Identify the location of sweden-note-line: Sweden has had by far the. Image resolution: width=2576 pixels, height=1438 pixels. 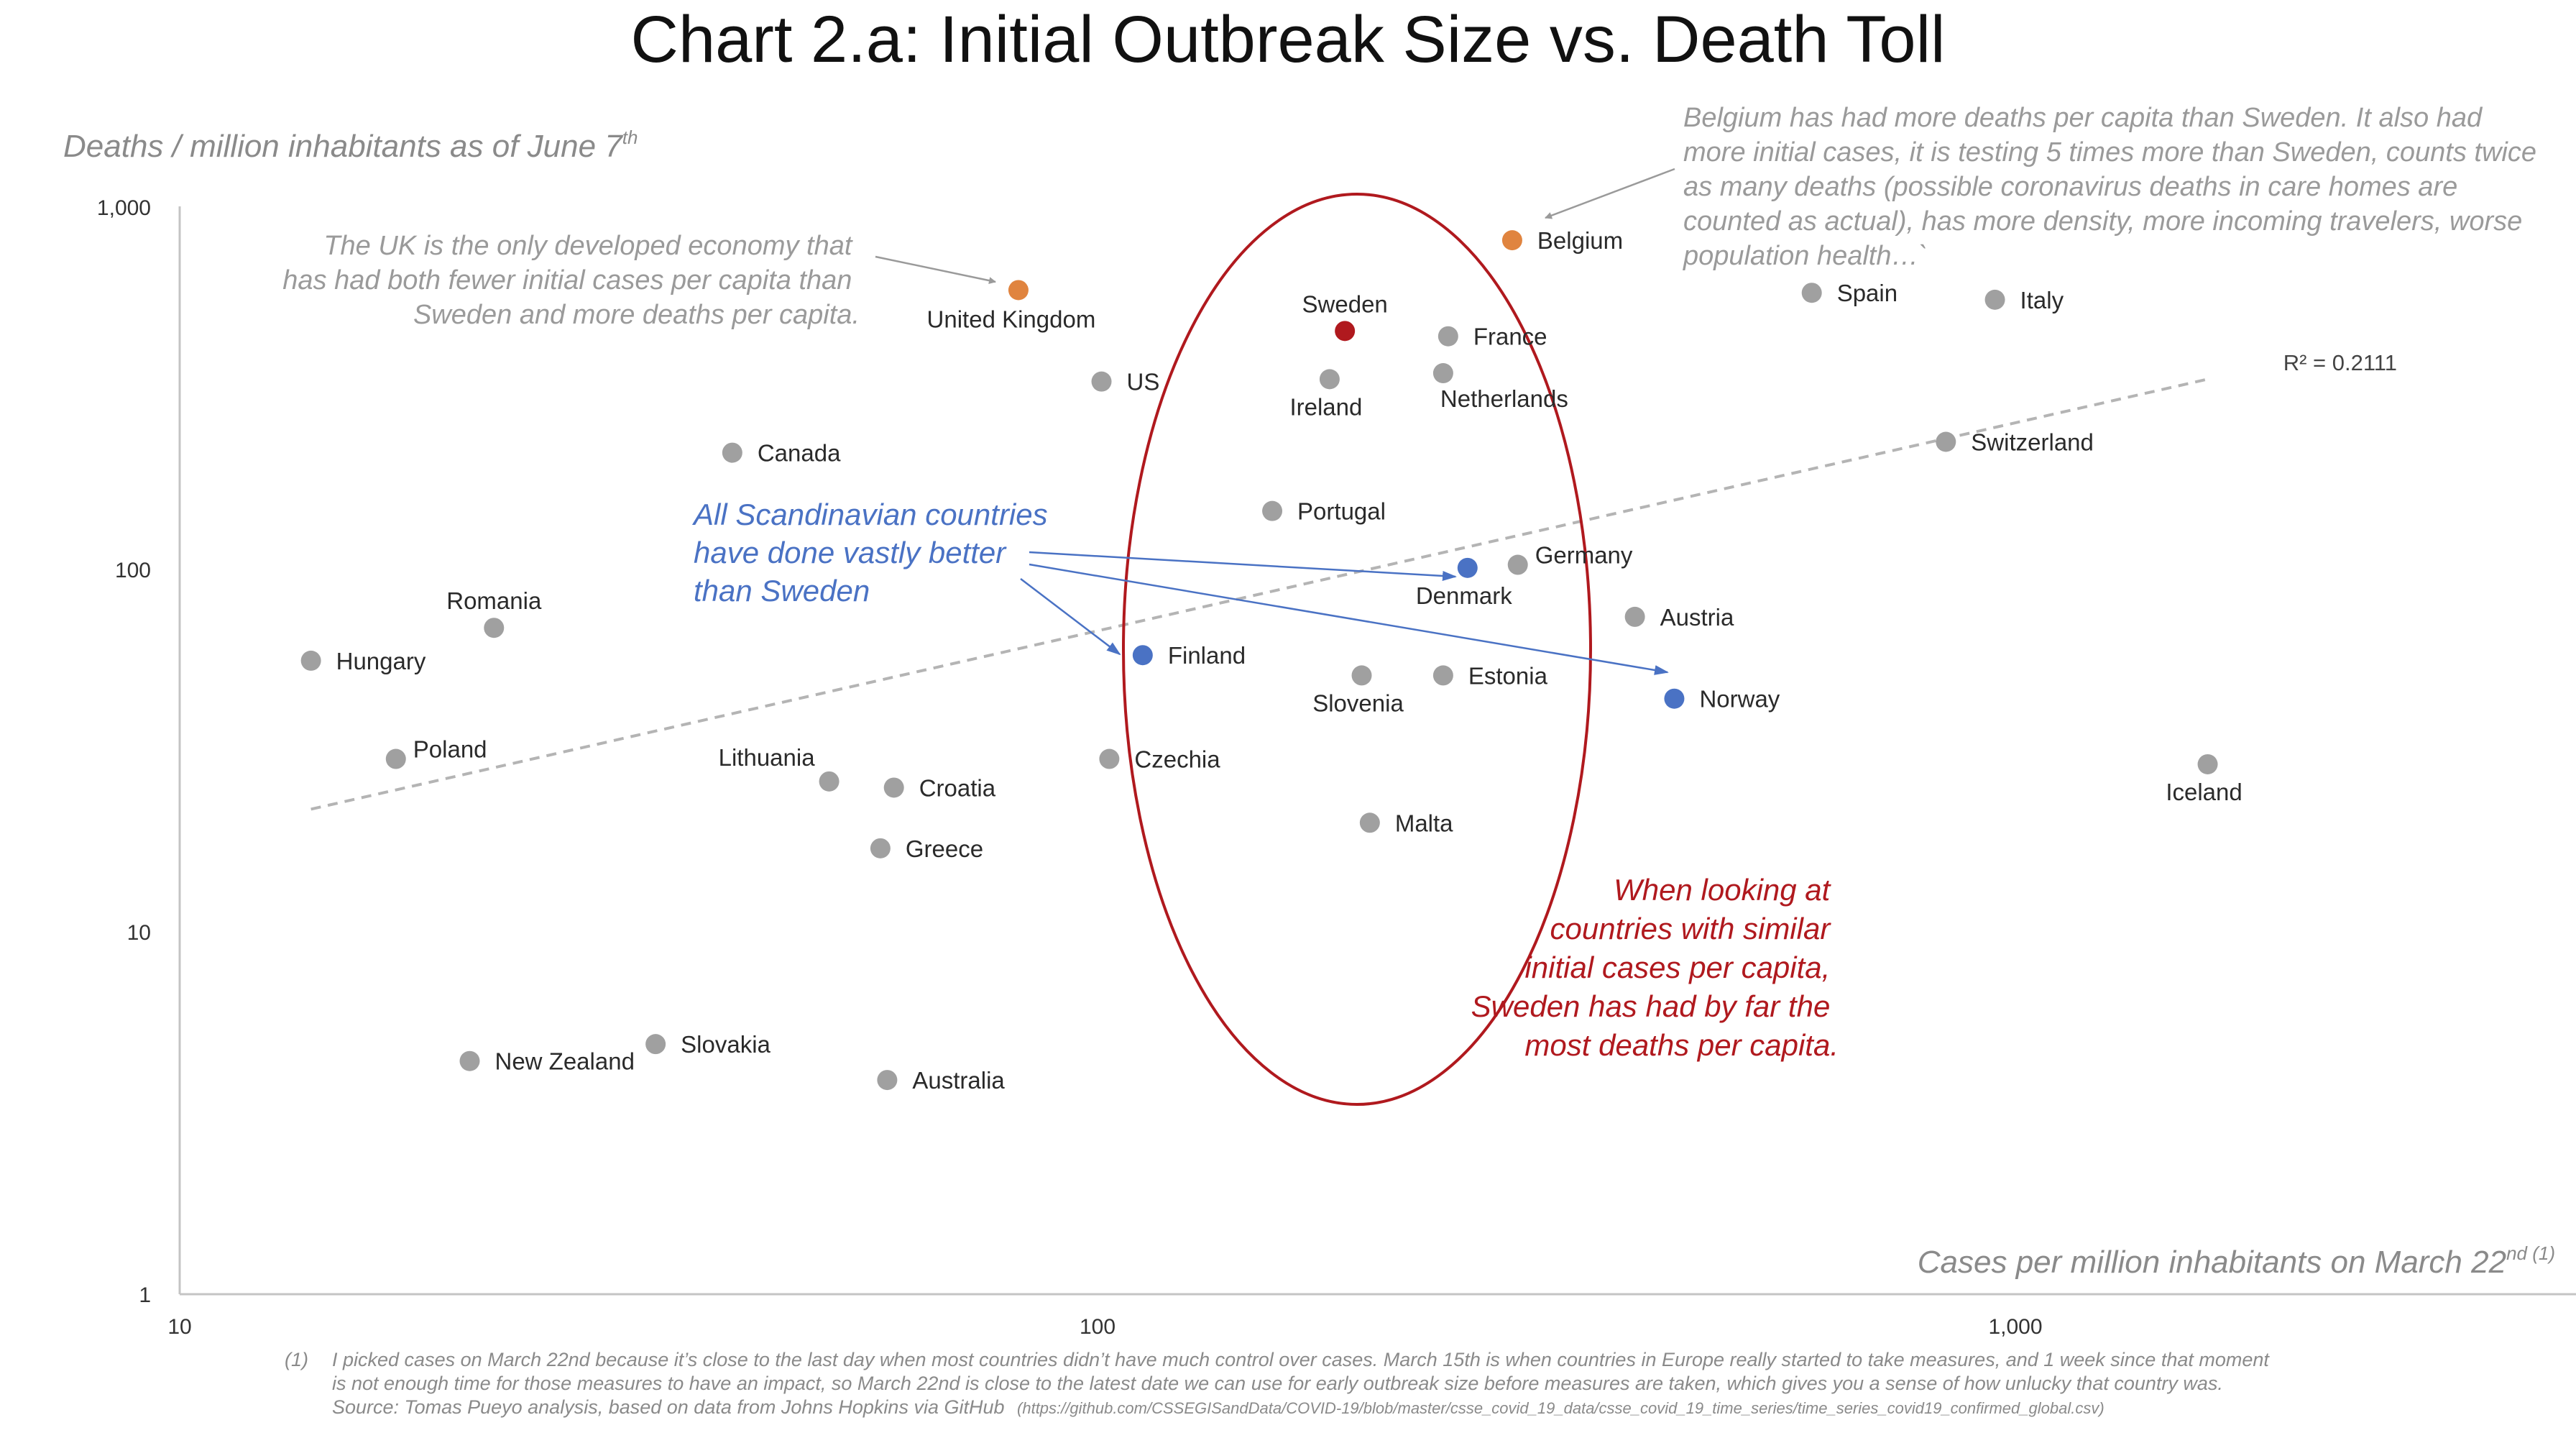
(1651, 1006).